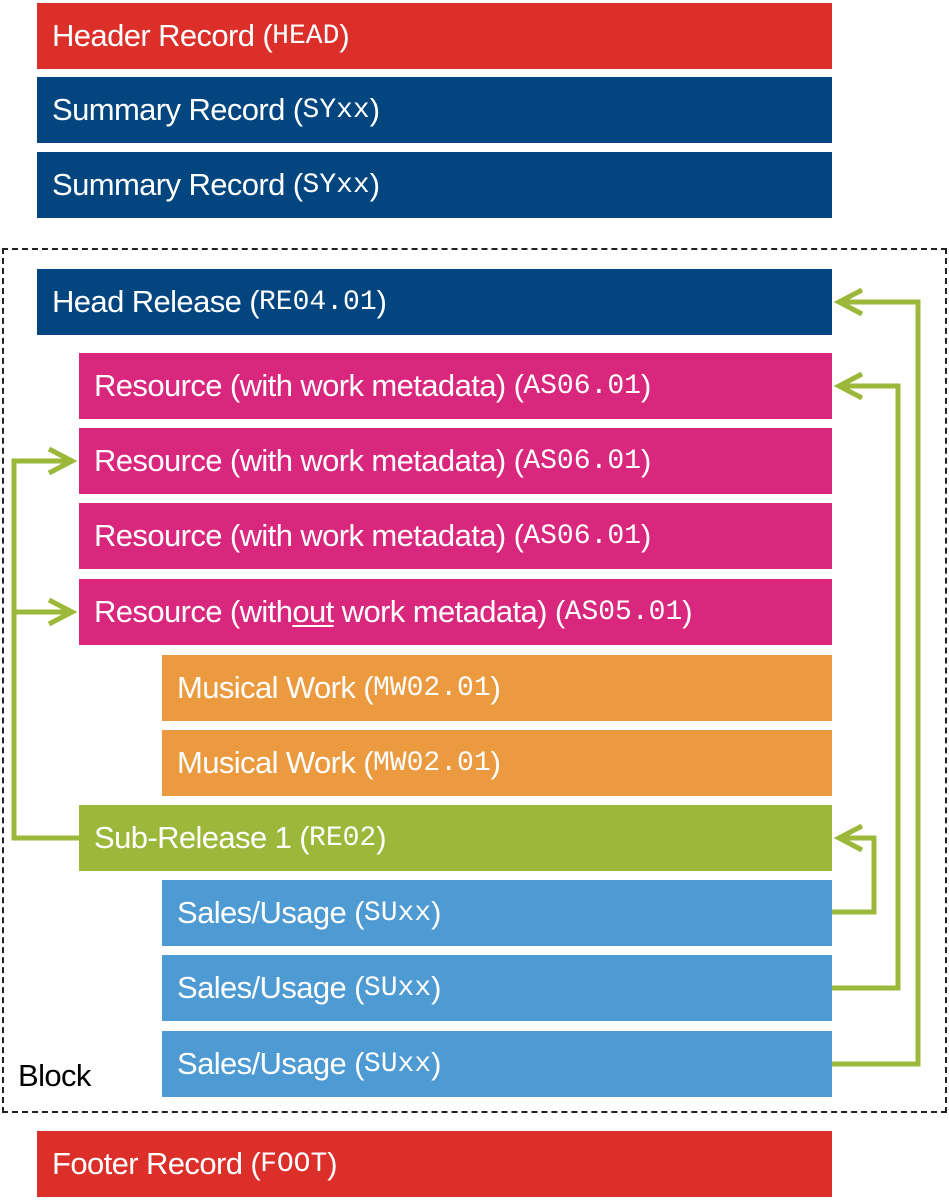  Describe the element at coordinates (343, 838) in the screenshot. I see `sub-release-code: RE02` at that location.